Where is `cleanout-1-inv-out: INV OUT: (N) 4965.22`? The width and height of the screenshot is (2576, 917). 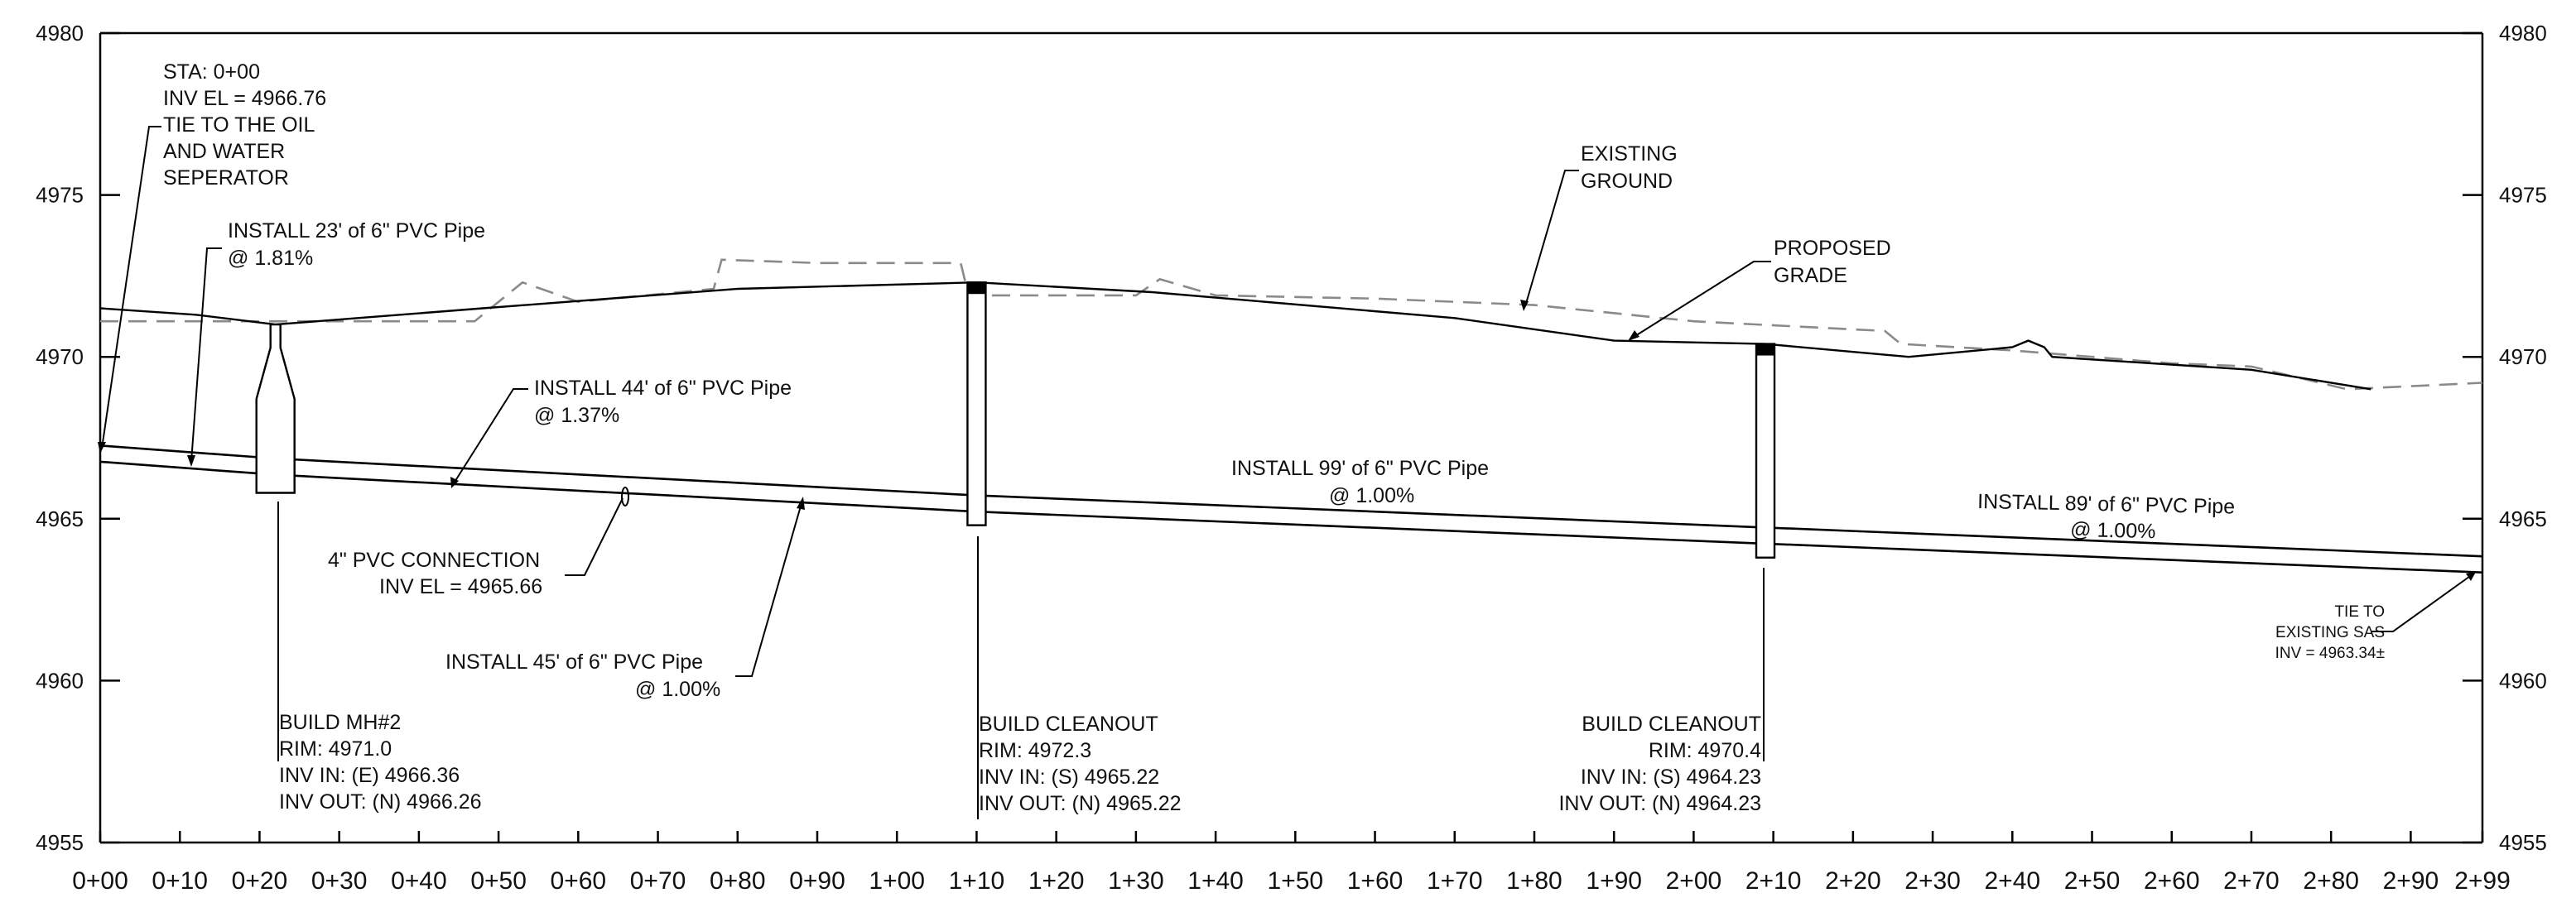 cleanout-1-inv-out: INV OUT: (N) 4965.22 is located at coordinates (1080, 803).